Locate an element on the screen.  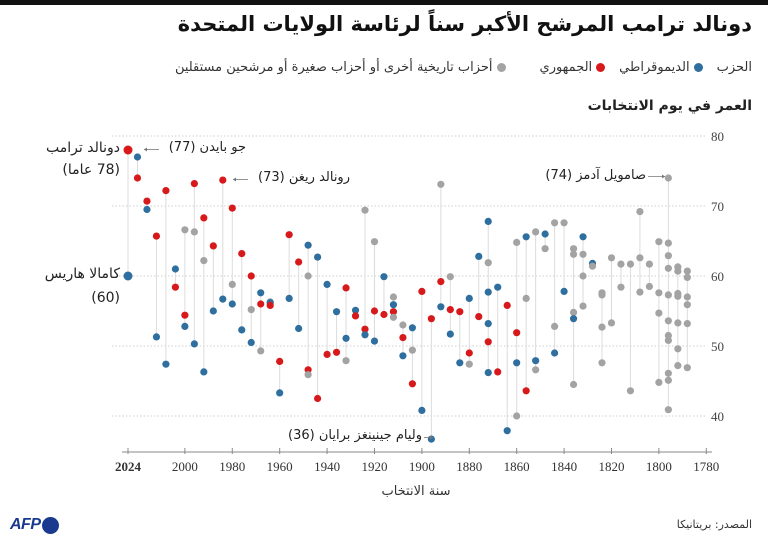
y-axis-title: العمر في يوم الانتخابات is located at coordinates (669, 106).